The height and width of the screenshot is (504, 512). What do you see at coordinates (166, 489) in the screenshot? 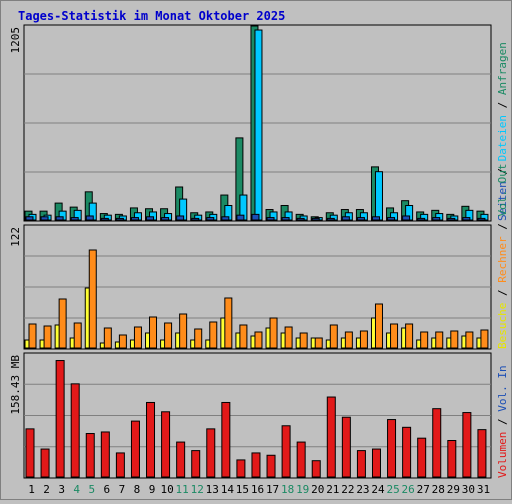
I see `x-tick-label: 10` at bounding box center [166, 489].